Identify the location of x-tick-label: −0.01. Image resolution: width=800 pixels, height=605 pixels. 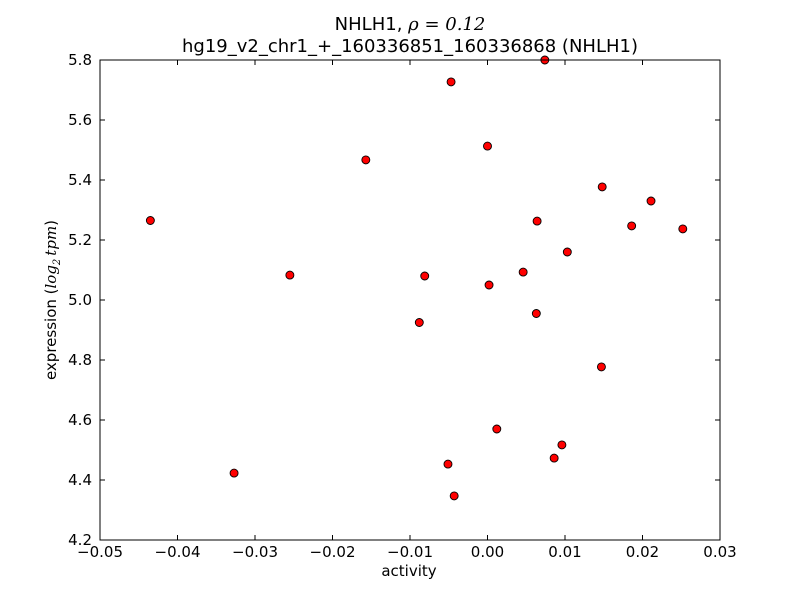
(410, 552).